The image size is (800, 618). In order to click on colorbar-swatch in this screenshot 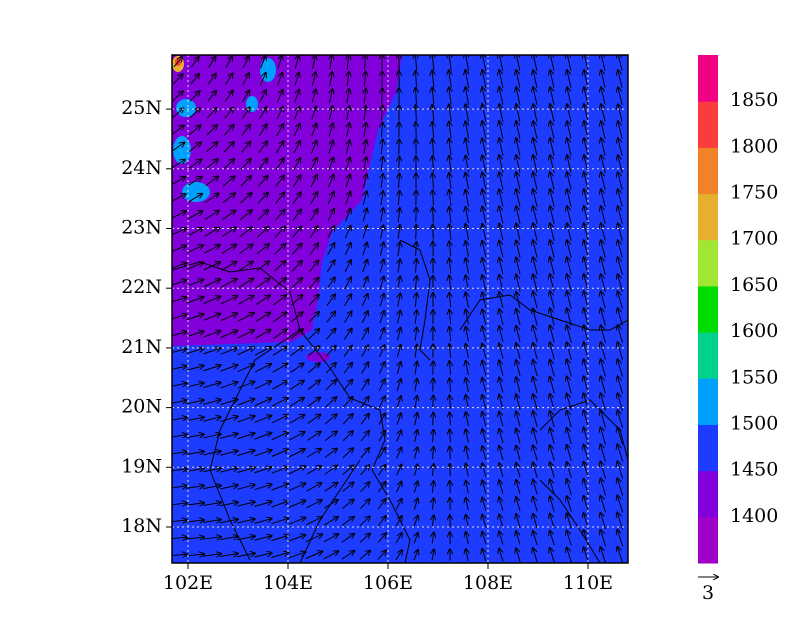, I will do `click(708, 494)`.